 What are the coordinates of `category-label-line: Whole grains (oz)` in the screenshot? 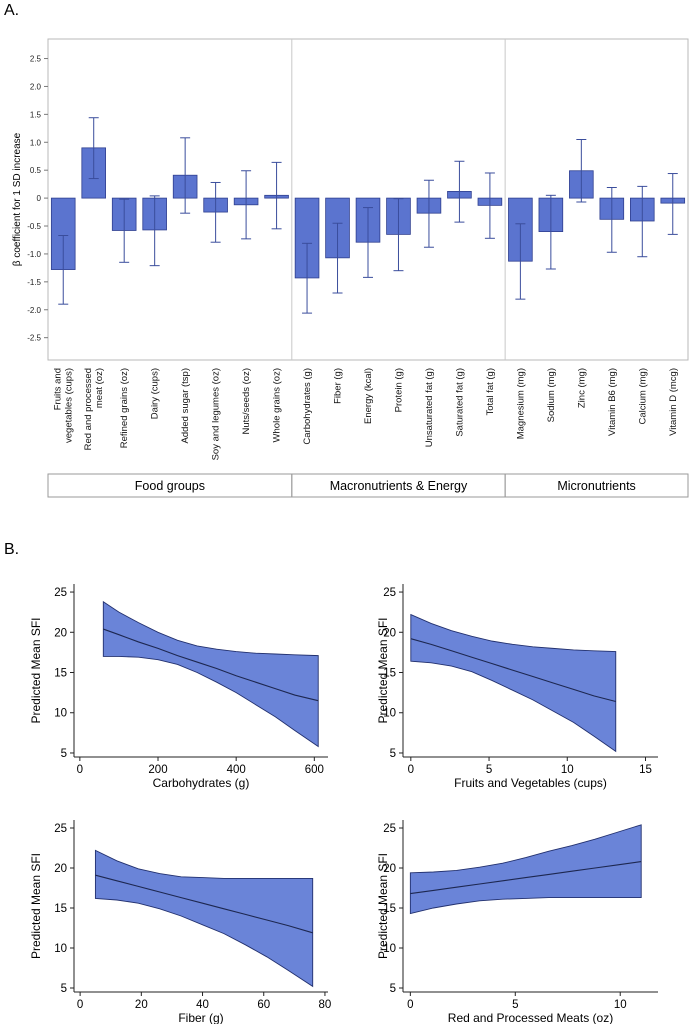 It's located at (277, 405).